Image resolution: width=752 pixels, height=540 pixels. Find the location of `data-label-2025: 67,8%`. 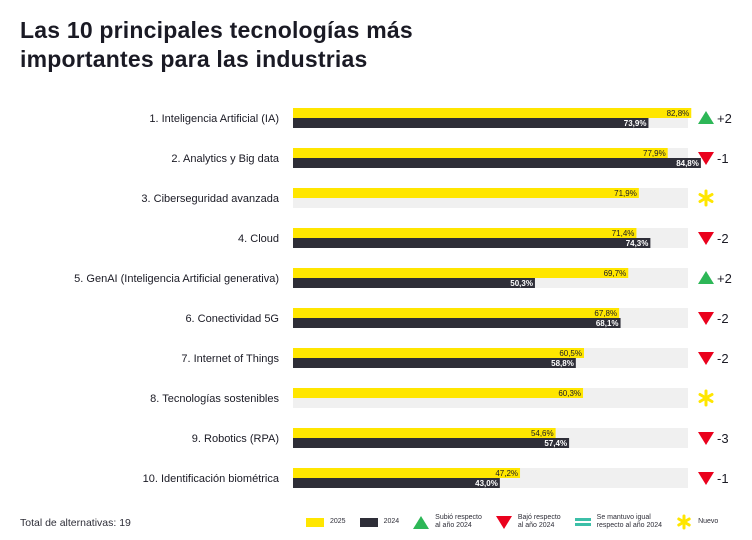

data-label-2025: 67,8% is located at coordinates (605, 313).